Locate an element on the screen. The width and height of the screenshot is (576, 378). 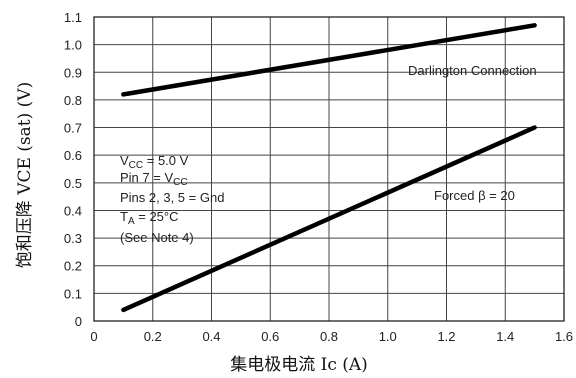
x-tick-label: 1.0 is located at coordinates (388, 336).